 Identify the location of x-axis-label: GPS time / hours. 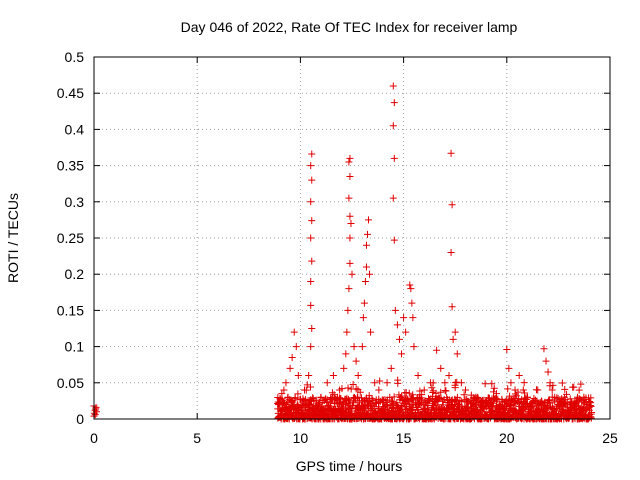
(349, 466).